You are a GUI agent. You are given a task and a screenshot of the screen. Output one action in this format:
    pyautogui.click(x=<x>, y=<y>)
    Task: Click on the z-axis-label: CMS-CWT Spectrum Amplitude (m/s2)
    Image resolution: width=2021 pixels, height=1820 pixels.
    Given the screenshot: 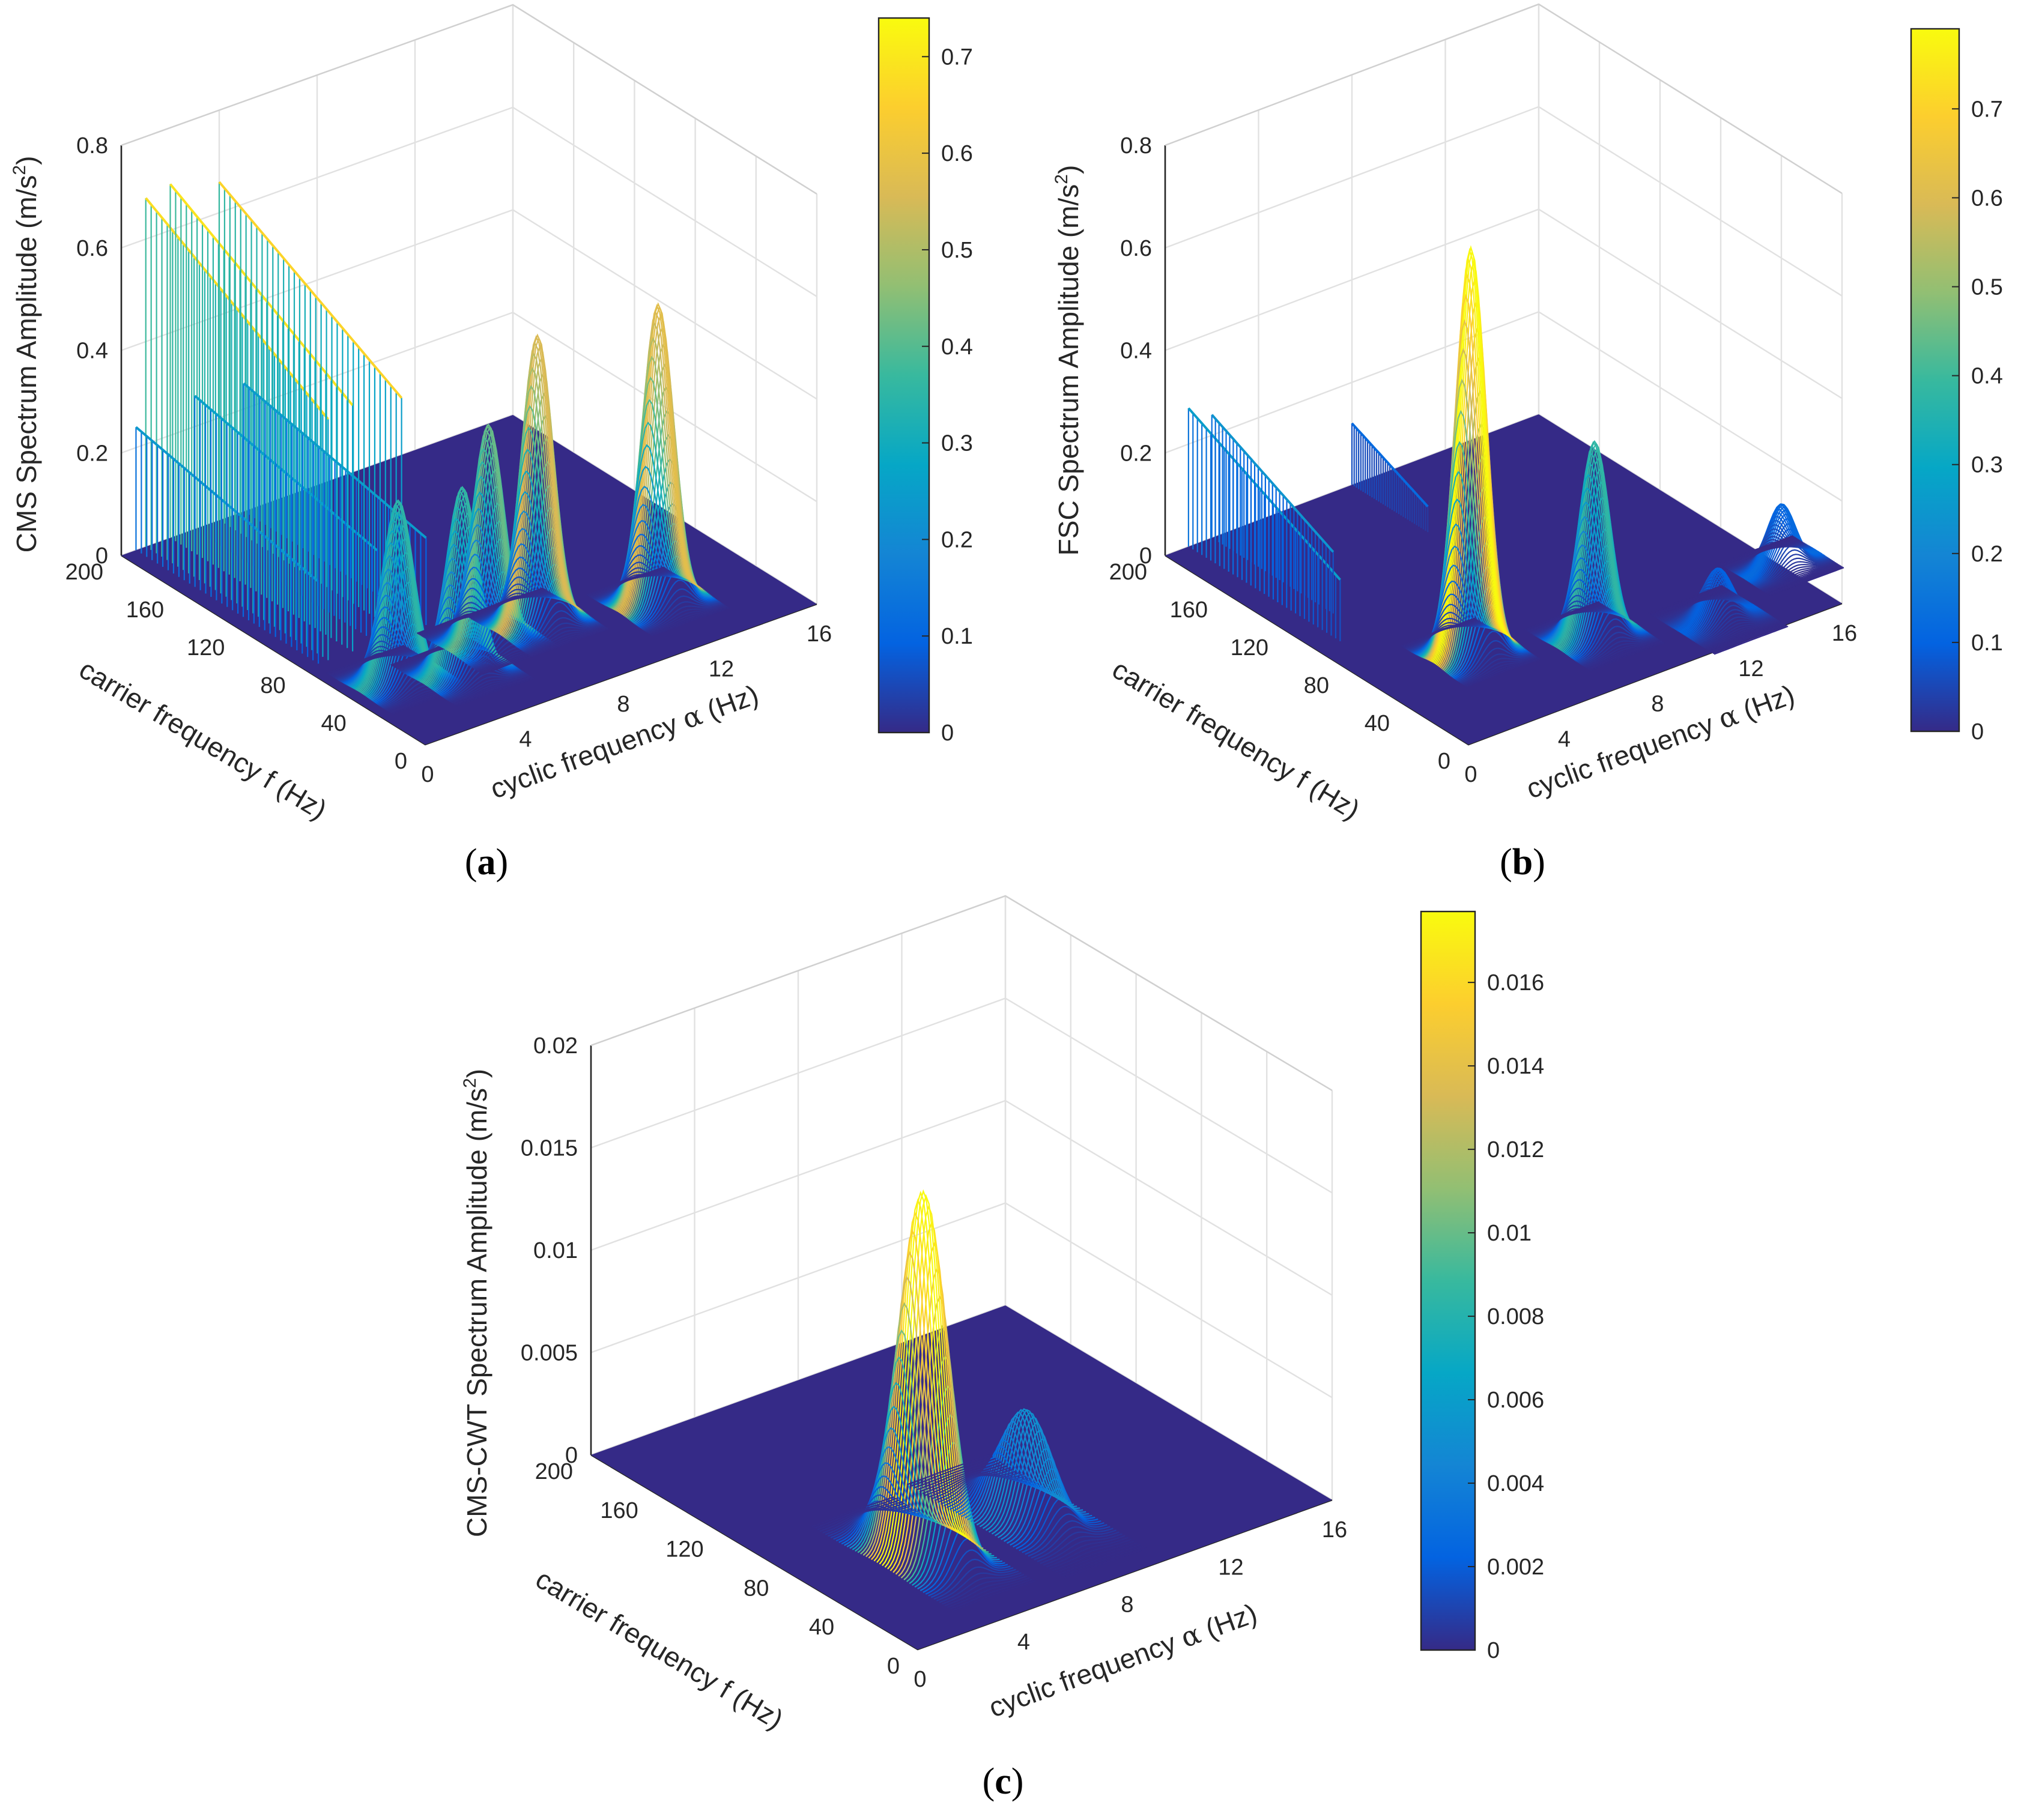 What is the action you would take?
    pyautogui.click(x=476, y=1303)
    